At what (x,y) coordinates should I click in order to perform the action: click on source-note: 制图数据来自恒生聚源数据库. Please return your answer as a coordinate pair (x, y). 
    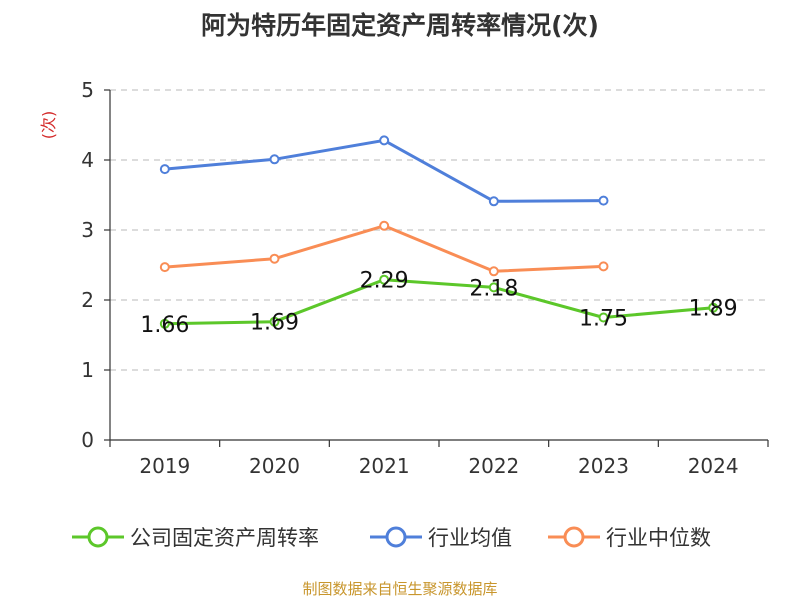
    Looking at the image, I should click on (400, 589).